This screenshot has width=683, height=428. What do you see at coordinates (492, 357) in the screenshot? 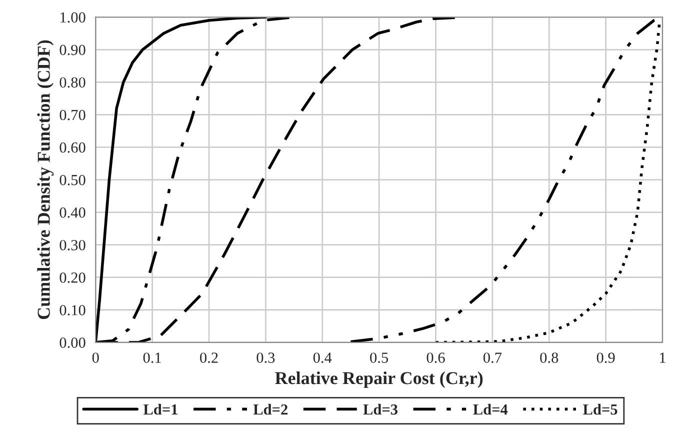
I see `x-tick-label: 0.7` at bounding box center [492, 357].